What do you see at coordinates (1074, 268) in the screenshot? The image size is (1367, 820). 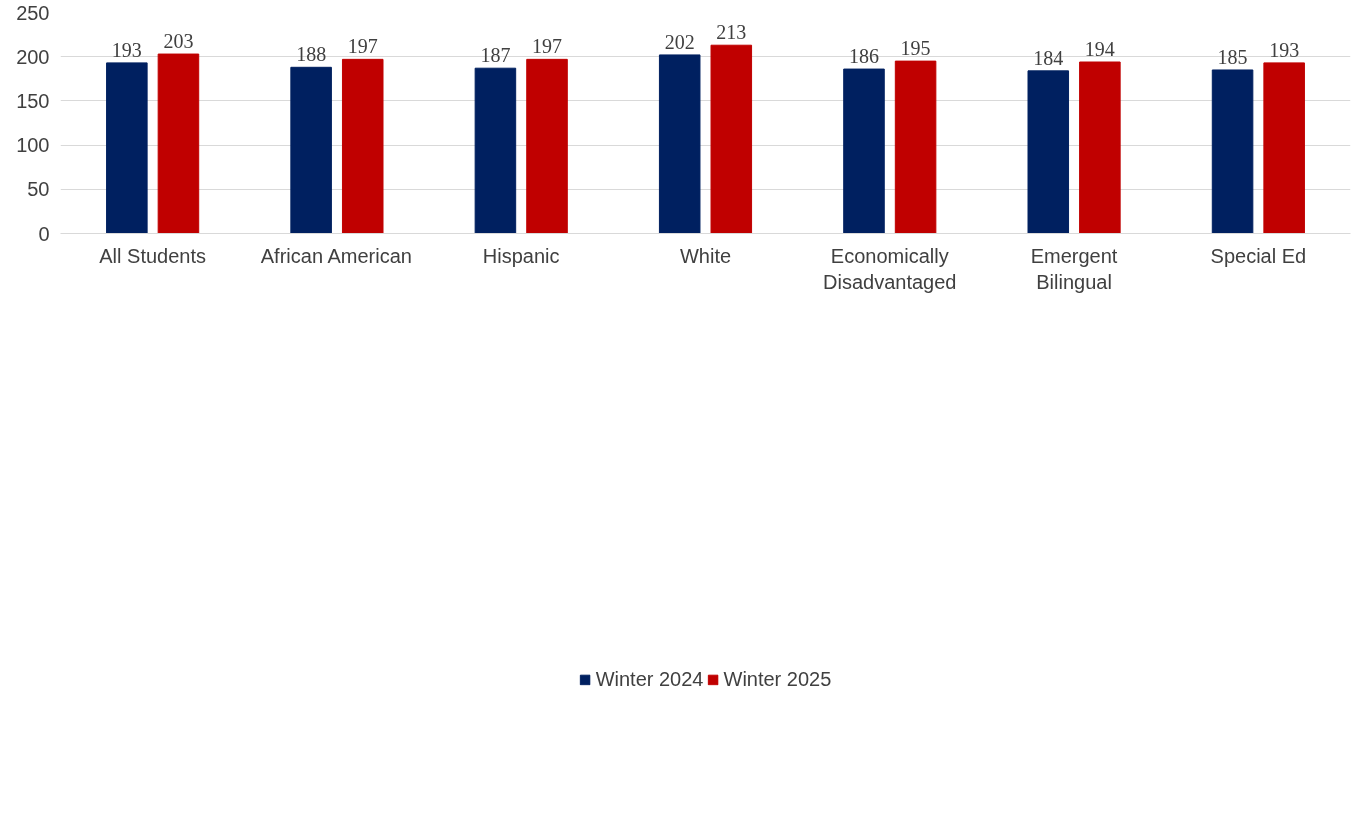 I see `x-tick-label: Emergent Bilingual` at bounding box center [1074, 268].